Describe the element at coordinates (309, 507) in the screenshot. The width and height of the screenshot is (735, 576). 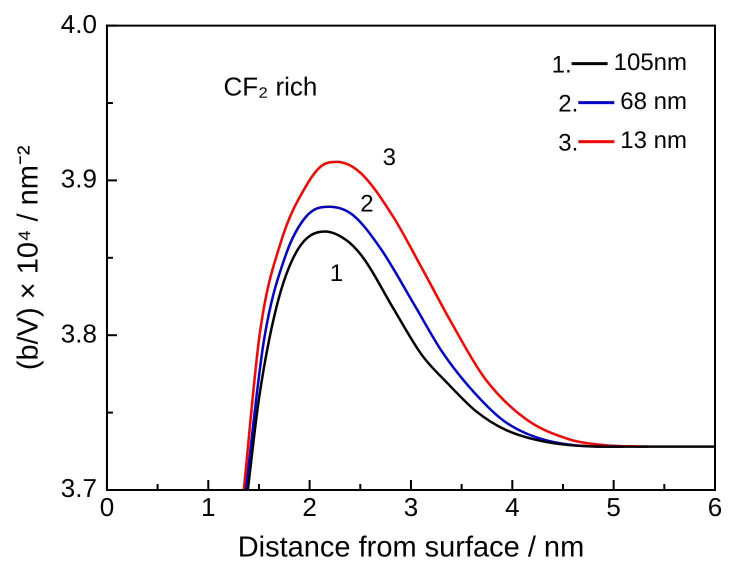
I see `x-tick-label: 2` at that location.